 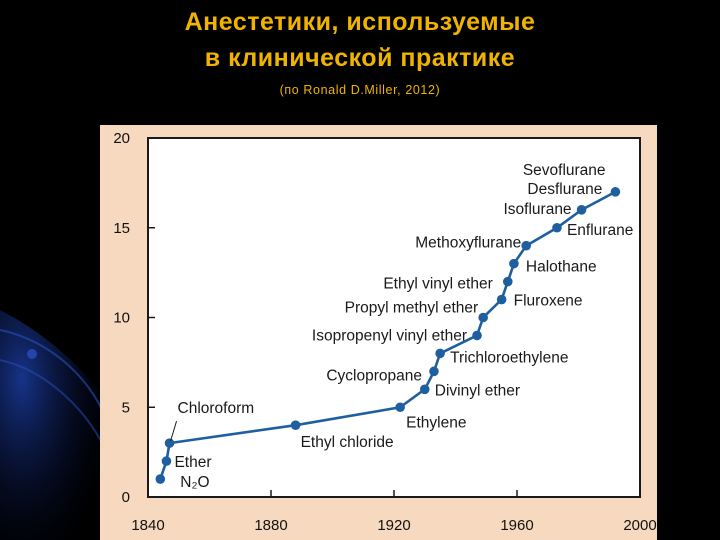 What do you see at coordinates (600, 230) in the screenshot?
I see `data-point-label: Enflurane` at bounding box center [600, 230].